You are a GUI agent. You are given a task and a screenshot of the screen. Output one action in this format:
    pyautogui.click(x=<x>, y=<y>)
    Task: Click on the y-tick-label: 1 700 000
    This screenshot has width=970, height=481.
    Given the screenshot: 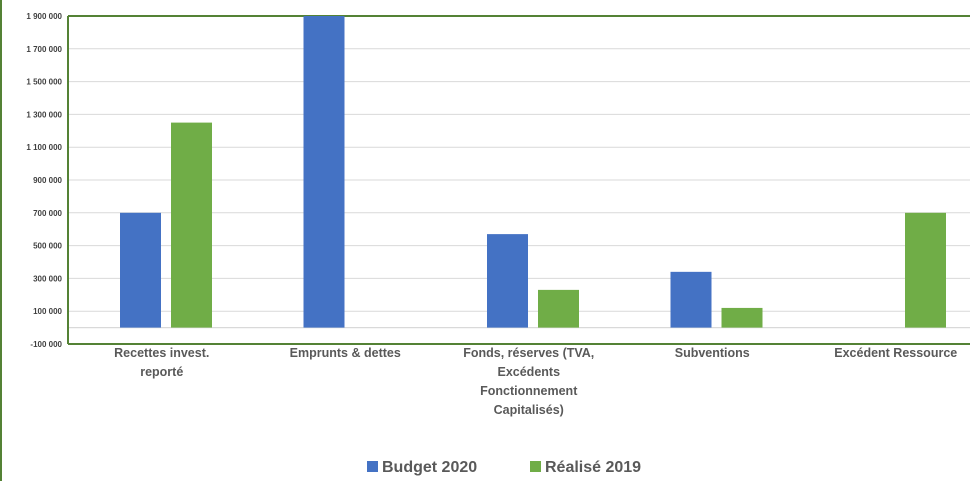 What is the action you would take?
    pyautogui.click(x=44, y=49)
    